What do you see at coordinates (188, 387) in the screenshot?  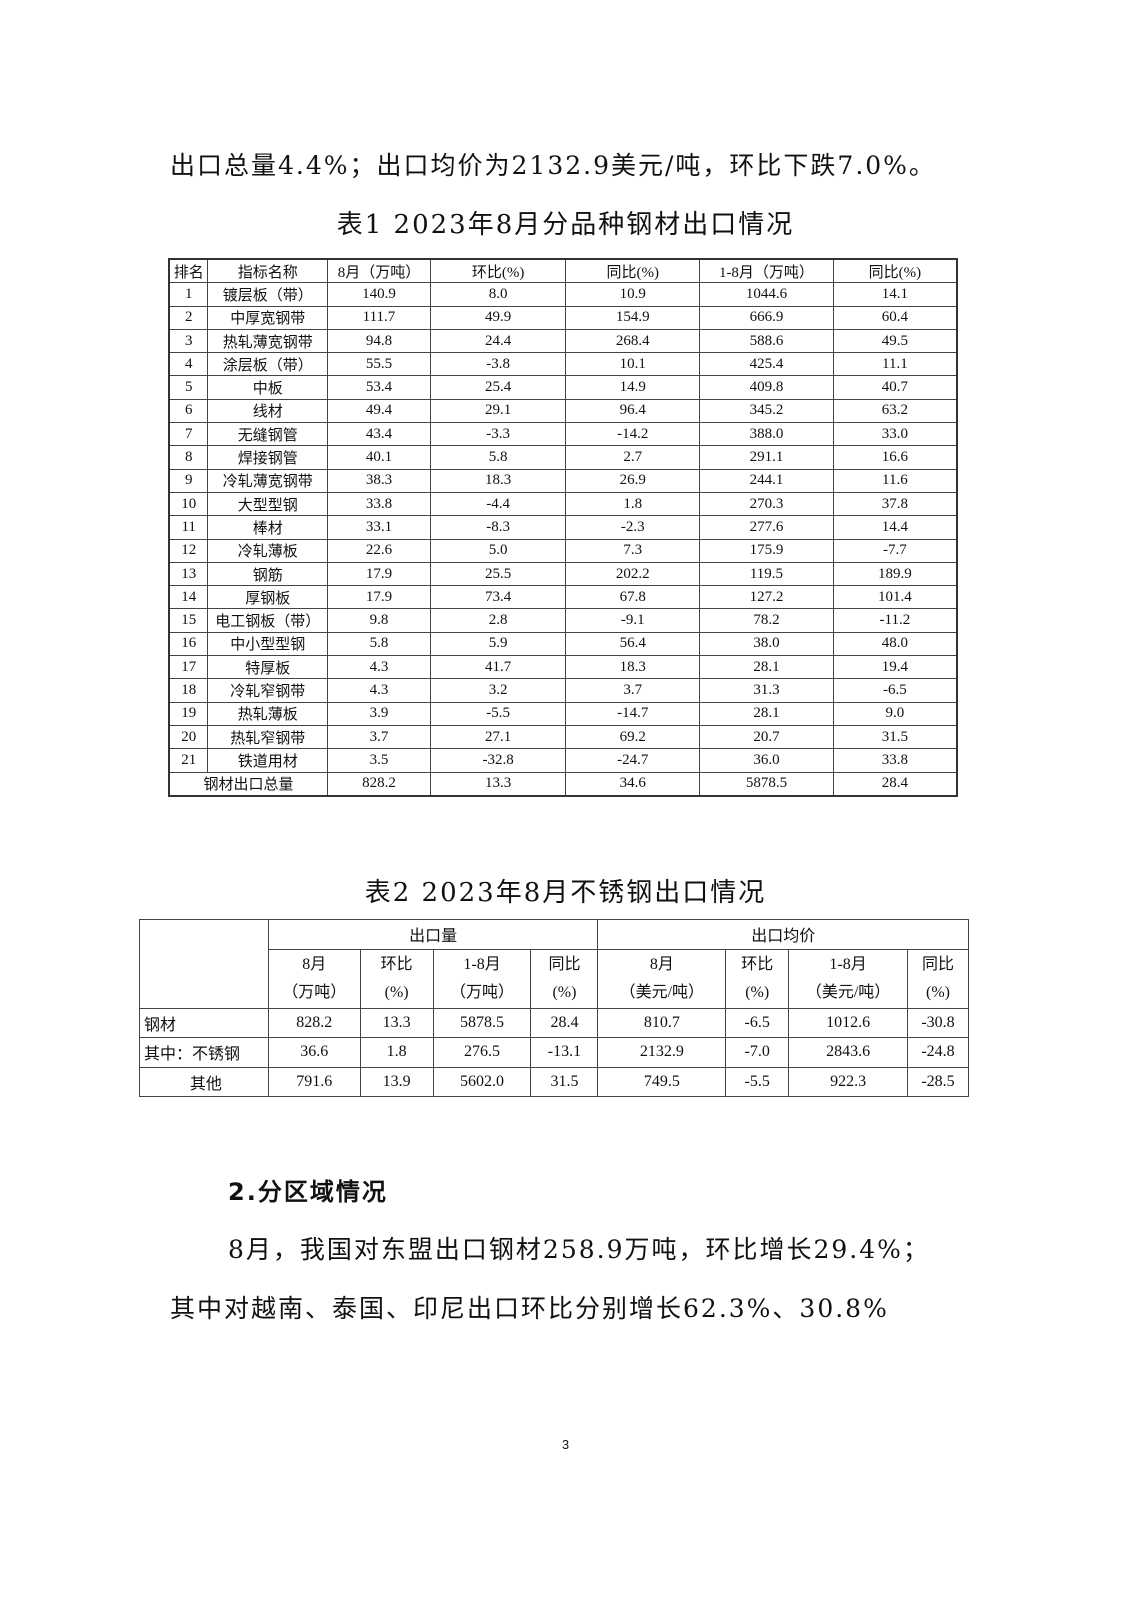 I see `table-cell: 5` at bounding box center [188, 387].